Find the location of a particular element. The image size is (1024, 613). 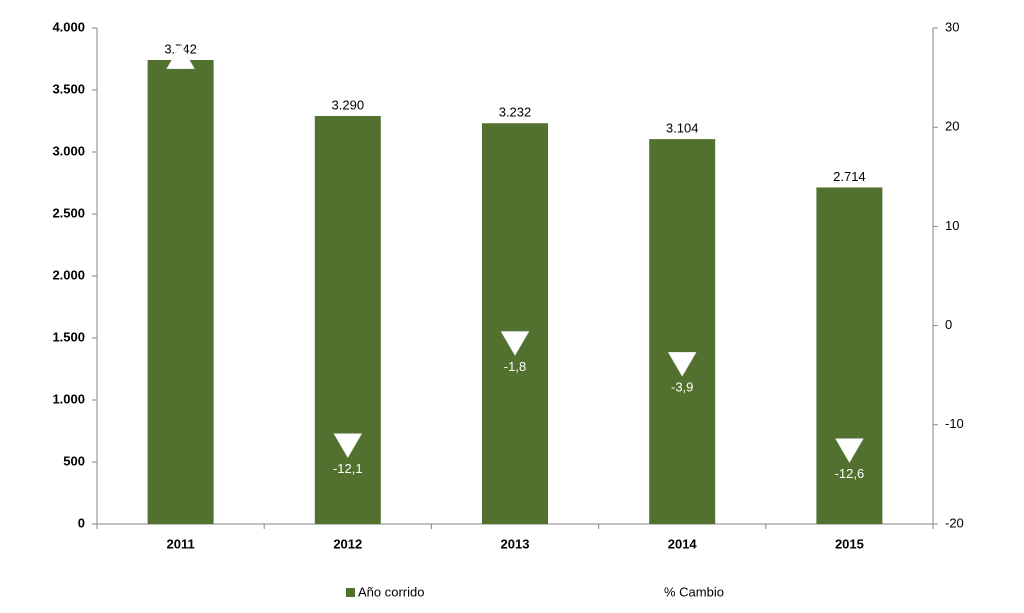

y-tick-label: 4.000 is located at coordinates (68, 26).